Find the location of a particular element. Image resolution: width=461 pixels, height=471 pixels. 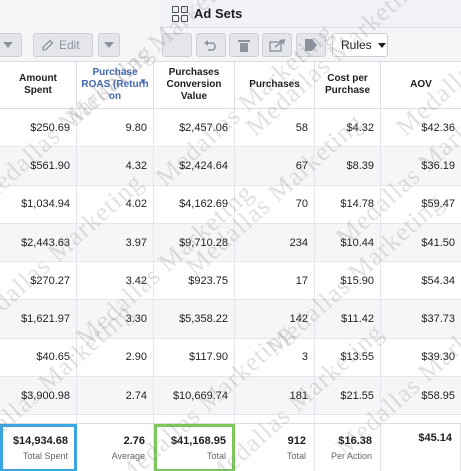

cell-amount-spent: $3,900.98 is located at coordinates (38, 396).